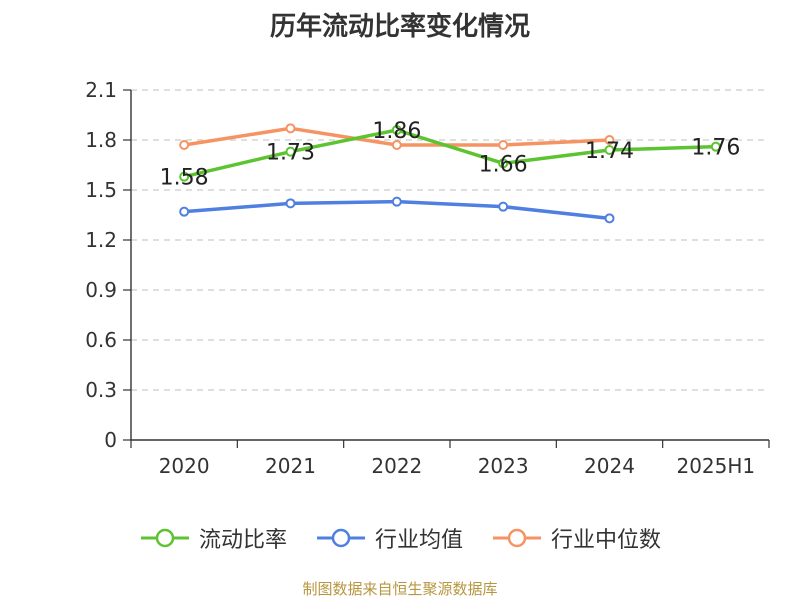 The width and height of the screenshot is (800, 600). I want to click on legend-item-industry-median: 行业中位数, so click(576, 538).